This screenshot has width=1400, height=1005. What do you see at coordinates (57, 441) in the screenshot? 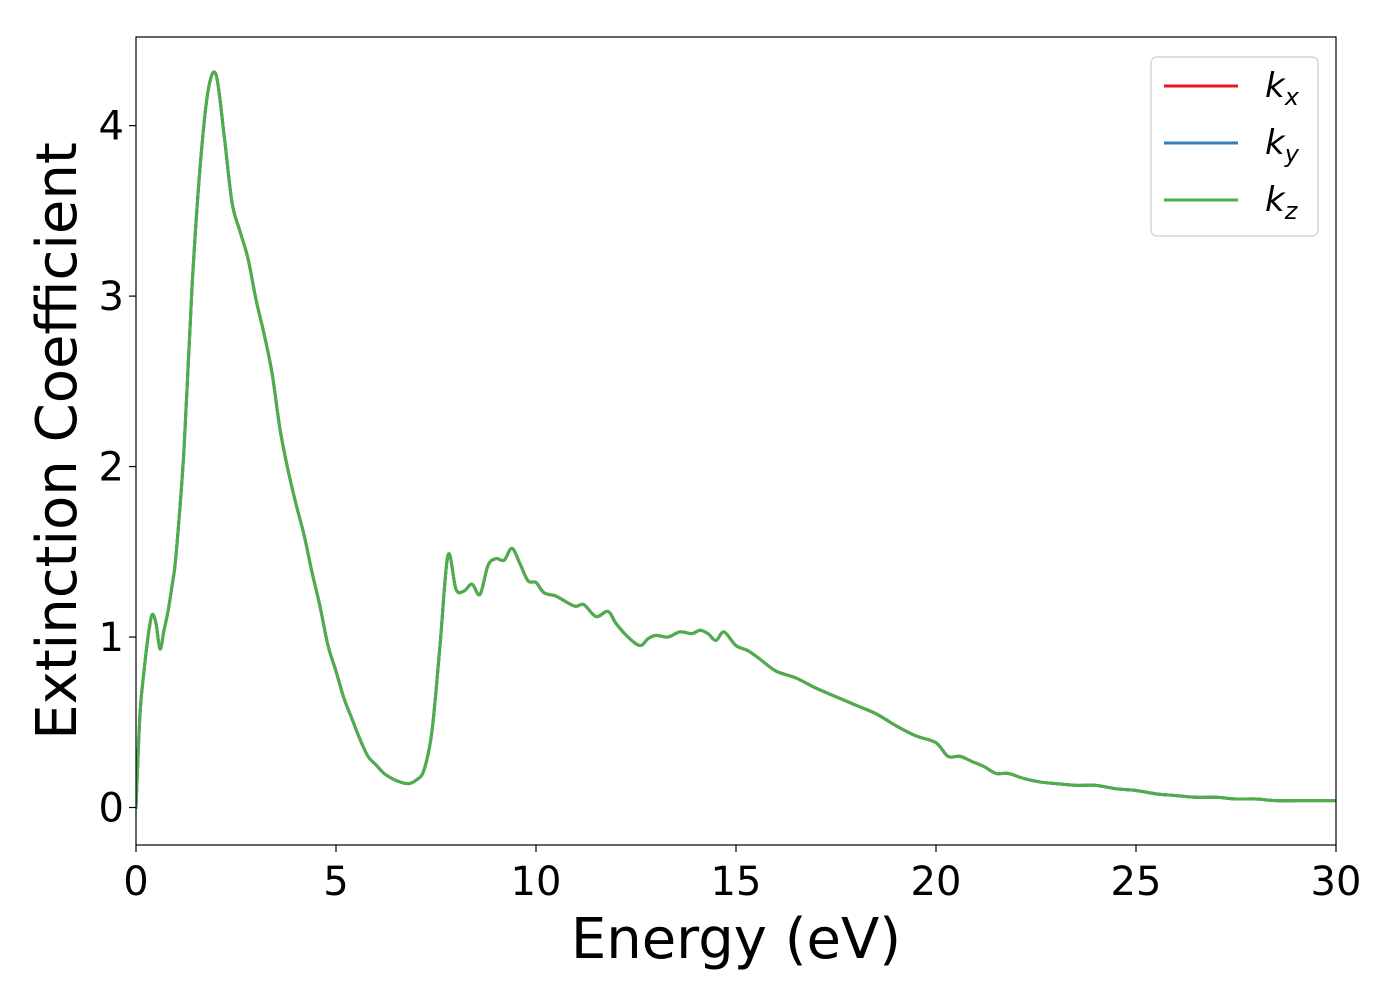
I see `y-axis-title: Extinction Coefficient` at bounding box center [57, 441].